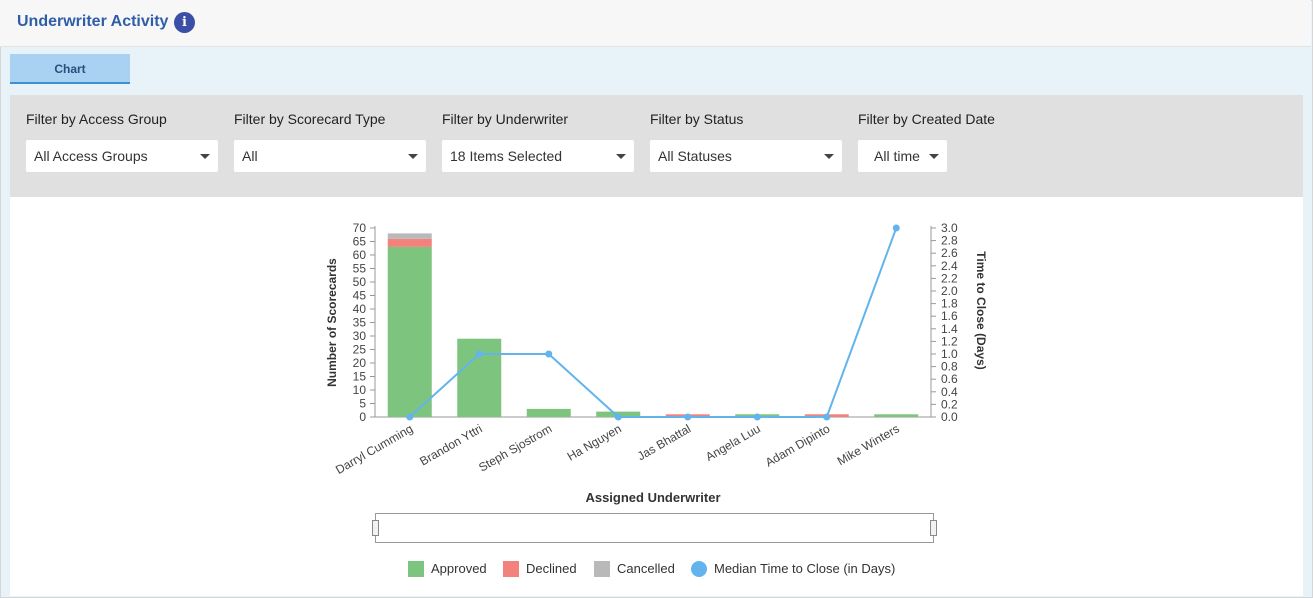 This screenshot has width=1313, height=598. What do you see at coordinates (96, 119) in the screenshot?
I see `filter-access-group-label: Filter by Access Group` at bounding box center [96, 119].